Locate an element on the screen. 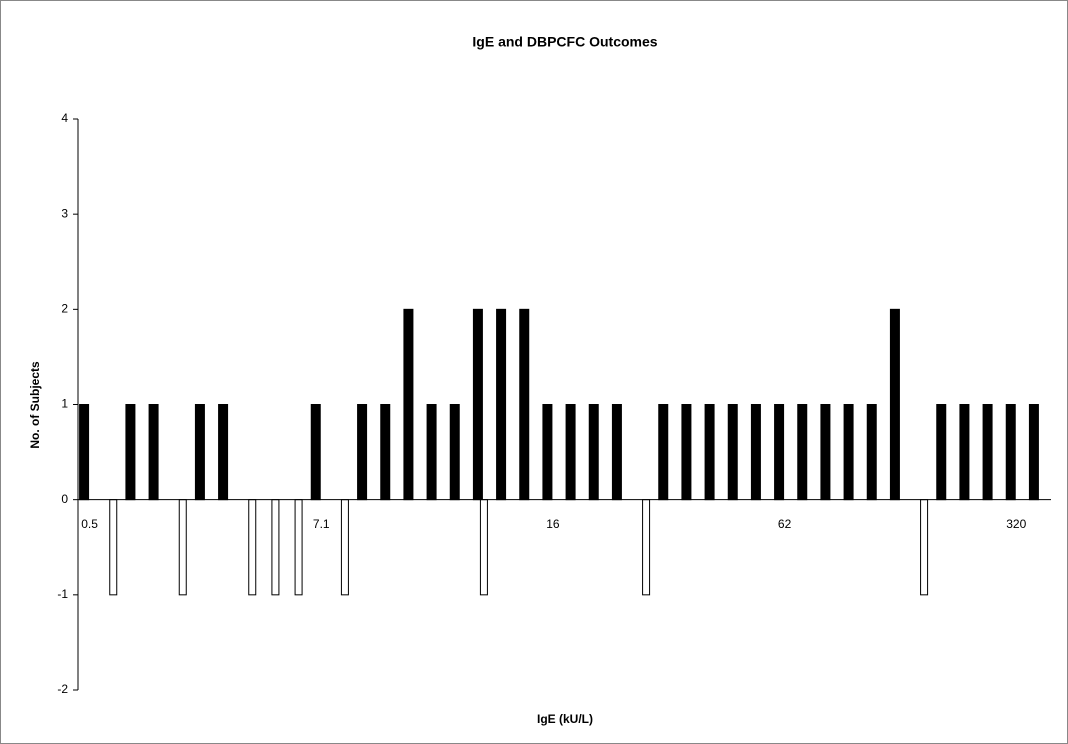  x-tick-label: 16 is located at coordinates (553, 524).